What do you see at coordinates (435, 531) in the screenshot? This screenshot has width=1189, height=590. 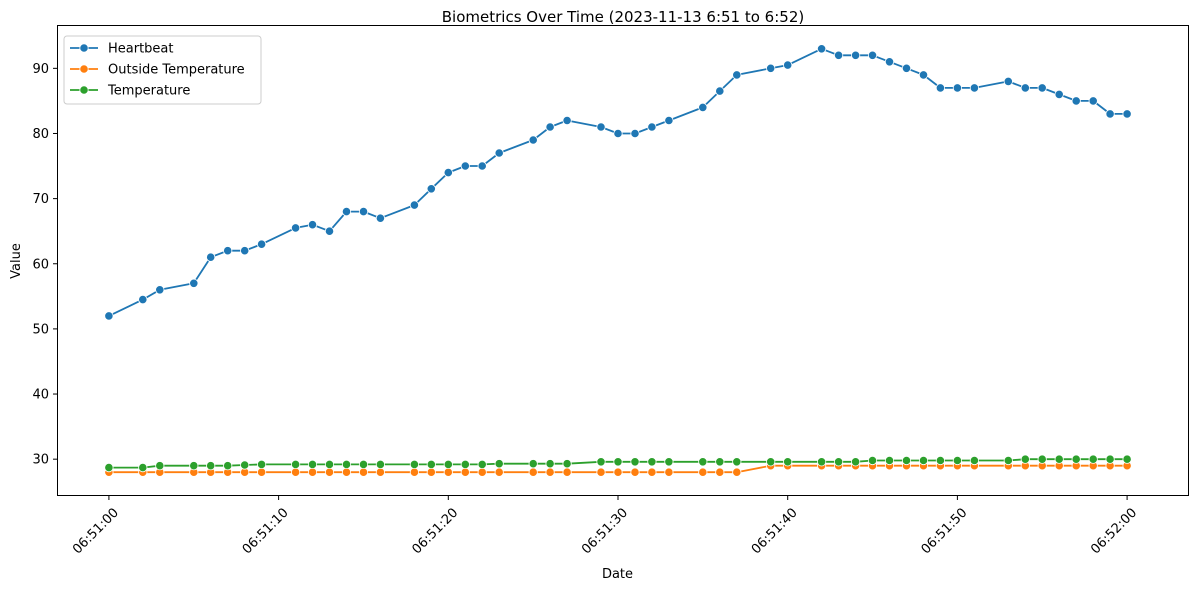 I see `x-tick-label: 06:51:20` at bounding box center [435, 531].